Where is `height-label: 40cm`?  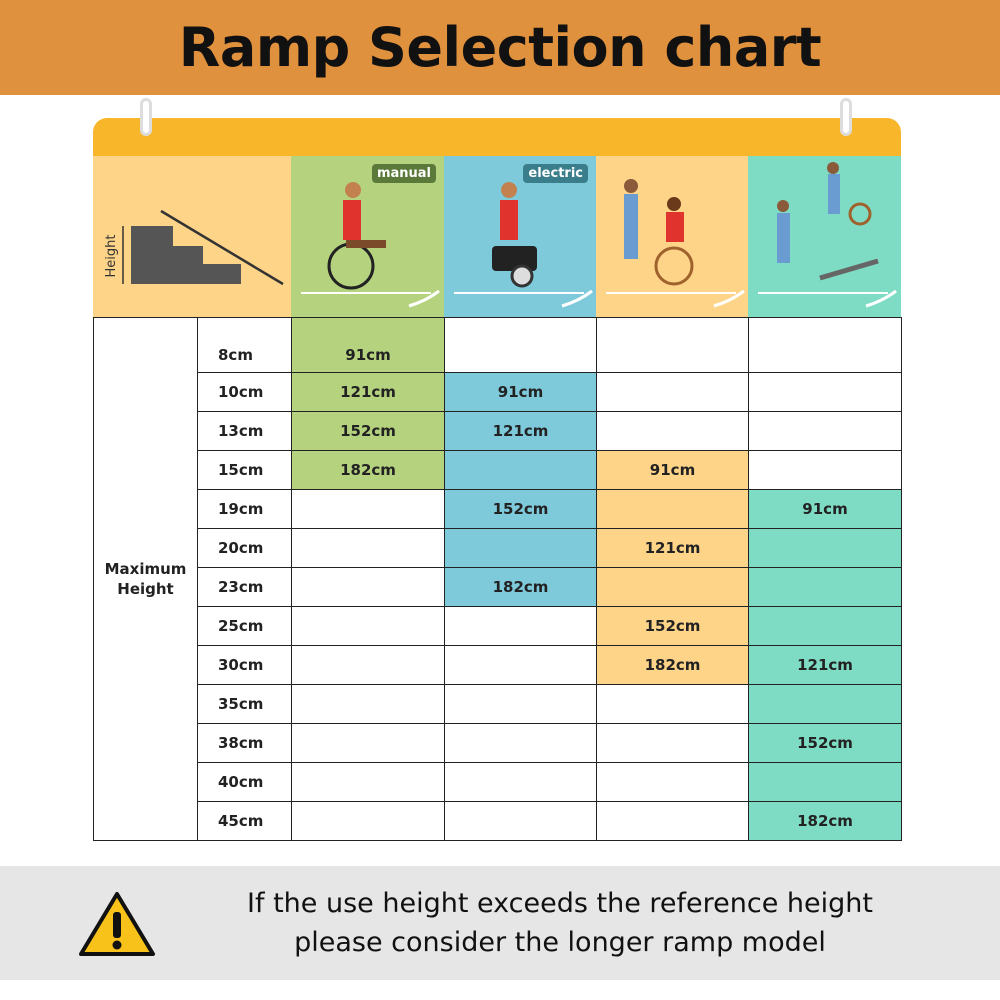 height-label: 40cm is located at coordinates (244, 782).